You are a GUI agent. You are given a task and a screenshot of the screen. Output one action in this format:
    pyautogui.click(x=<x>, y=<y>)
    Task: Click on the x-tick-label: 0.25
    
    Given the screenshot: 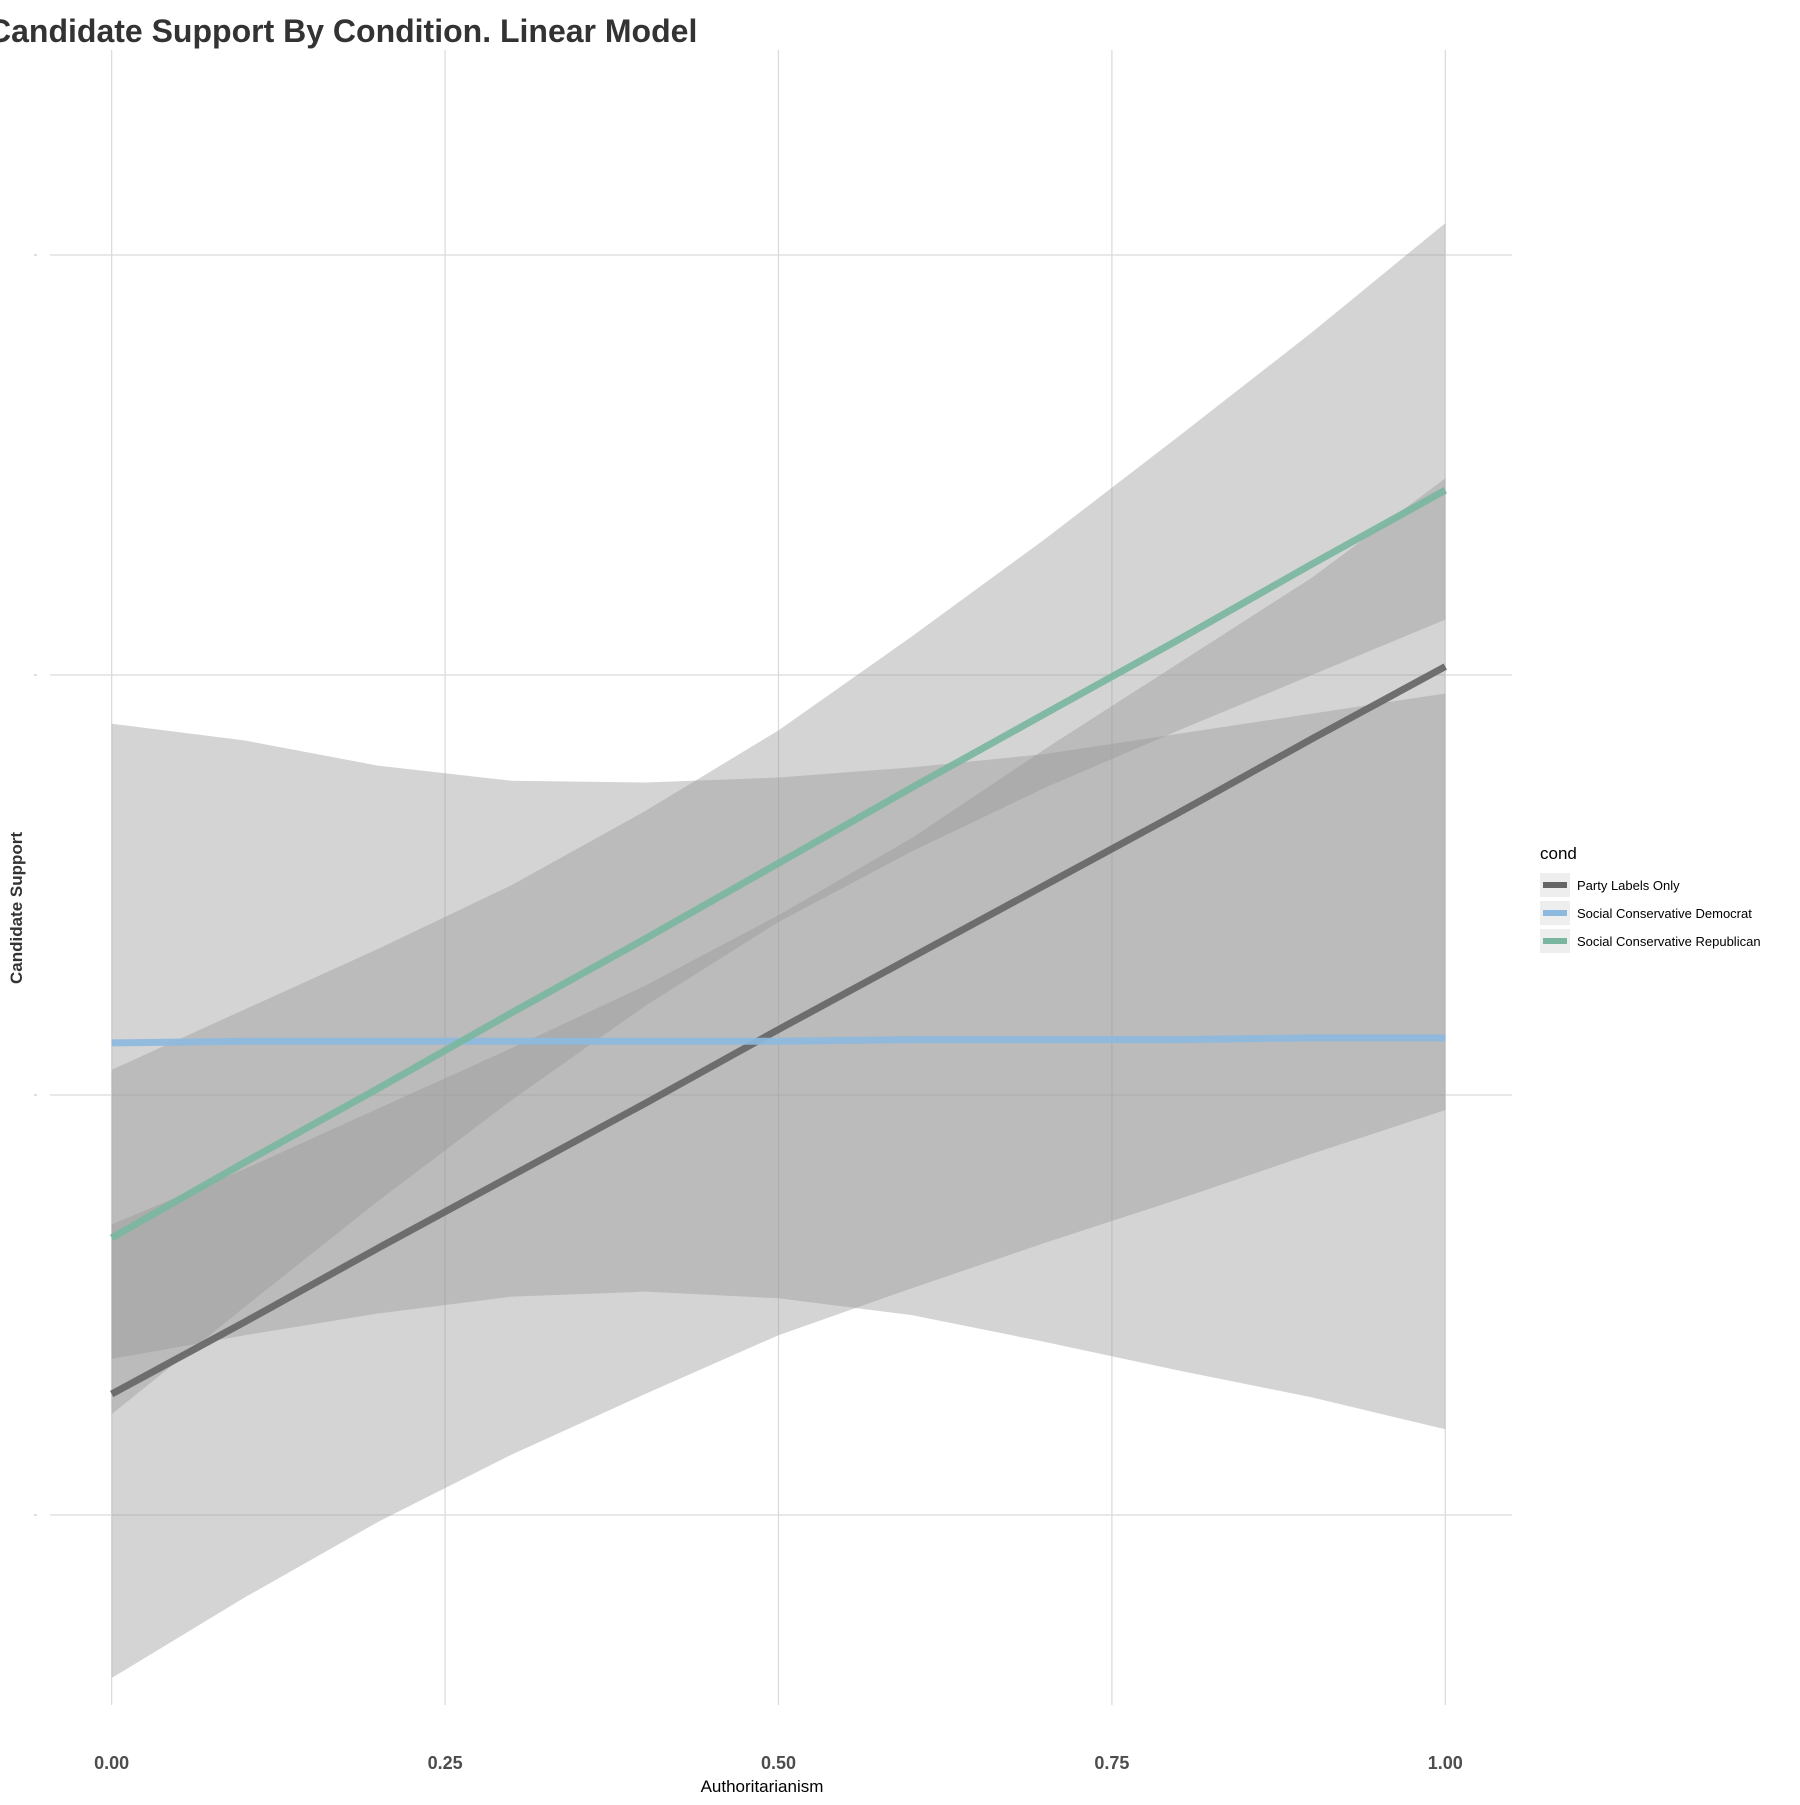 What is the action you would take?
    pyautogui.click(x=445, y=1763)
    